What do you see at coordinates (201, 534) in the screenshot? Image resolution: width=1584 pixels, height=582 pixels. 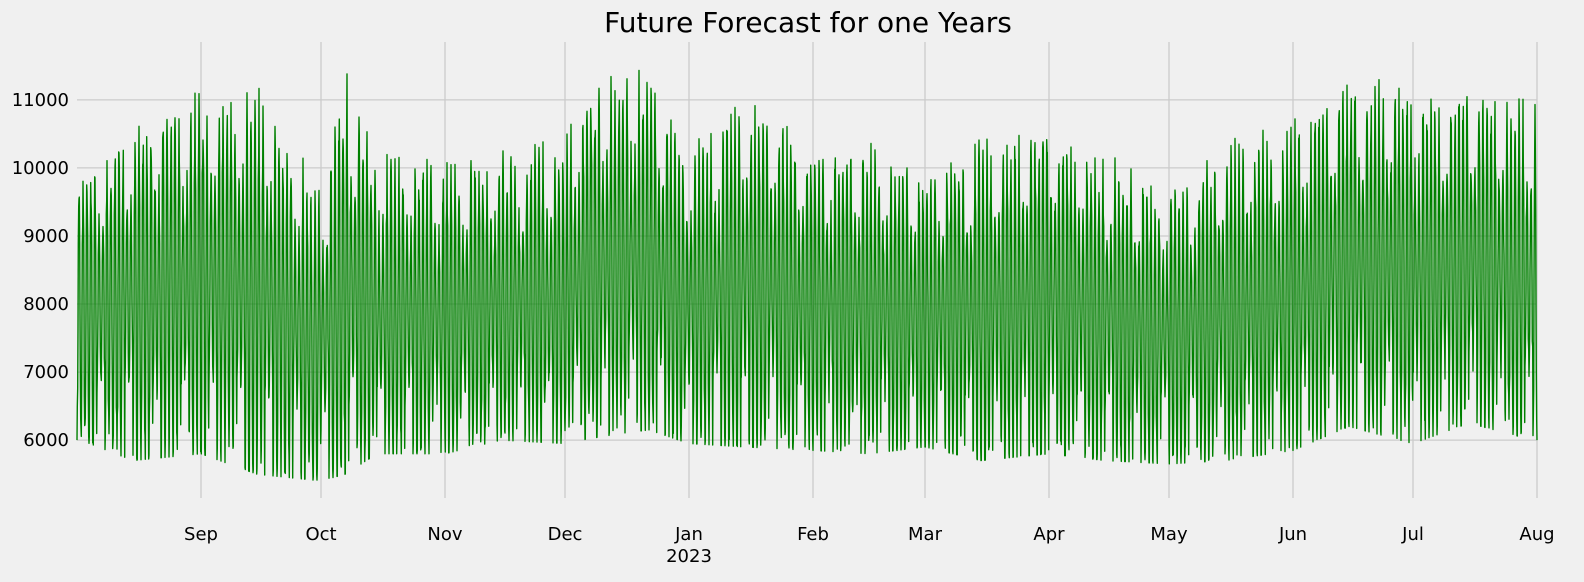 I see `x-tick-label: Sep` at bounding box center [201, 534].